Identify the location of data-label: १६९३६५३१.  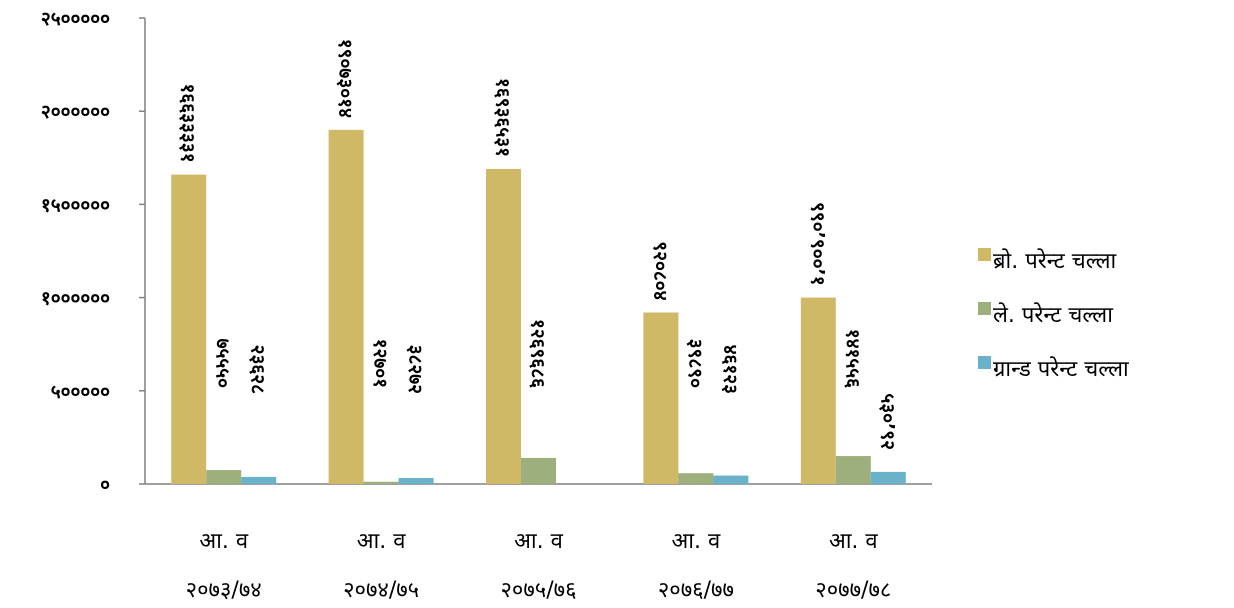
(503, 117).